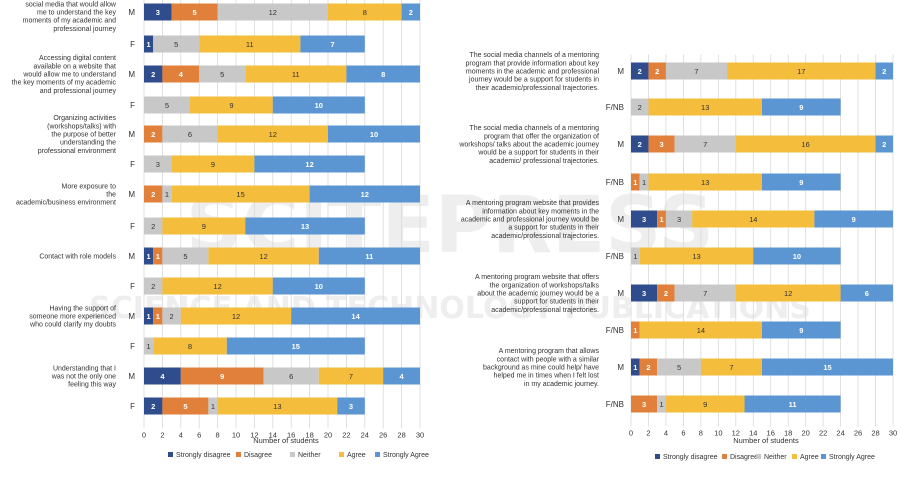 Image resolution: width=901 pixels, height=500 pixels. Describe the element at coordinates (170, 454) in the screenshot. I see `legend-swatch-strongly-disagree` at that location.